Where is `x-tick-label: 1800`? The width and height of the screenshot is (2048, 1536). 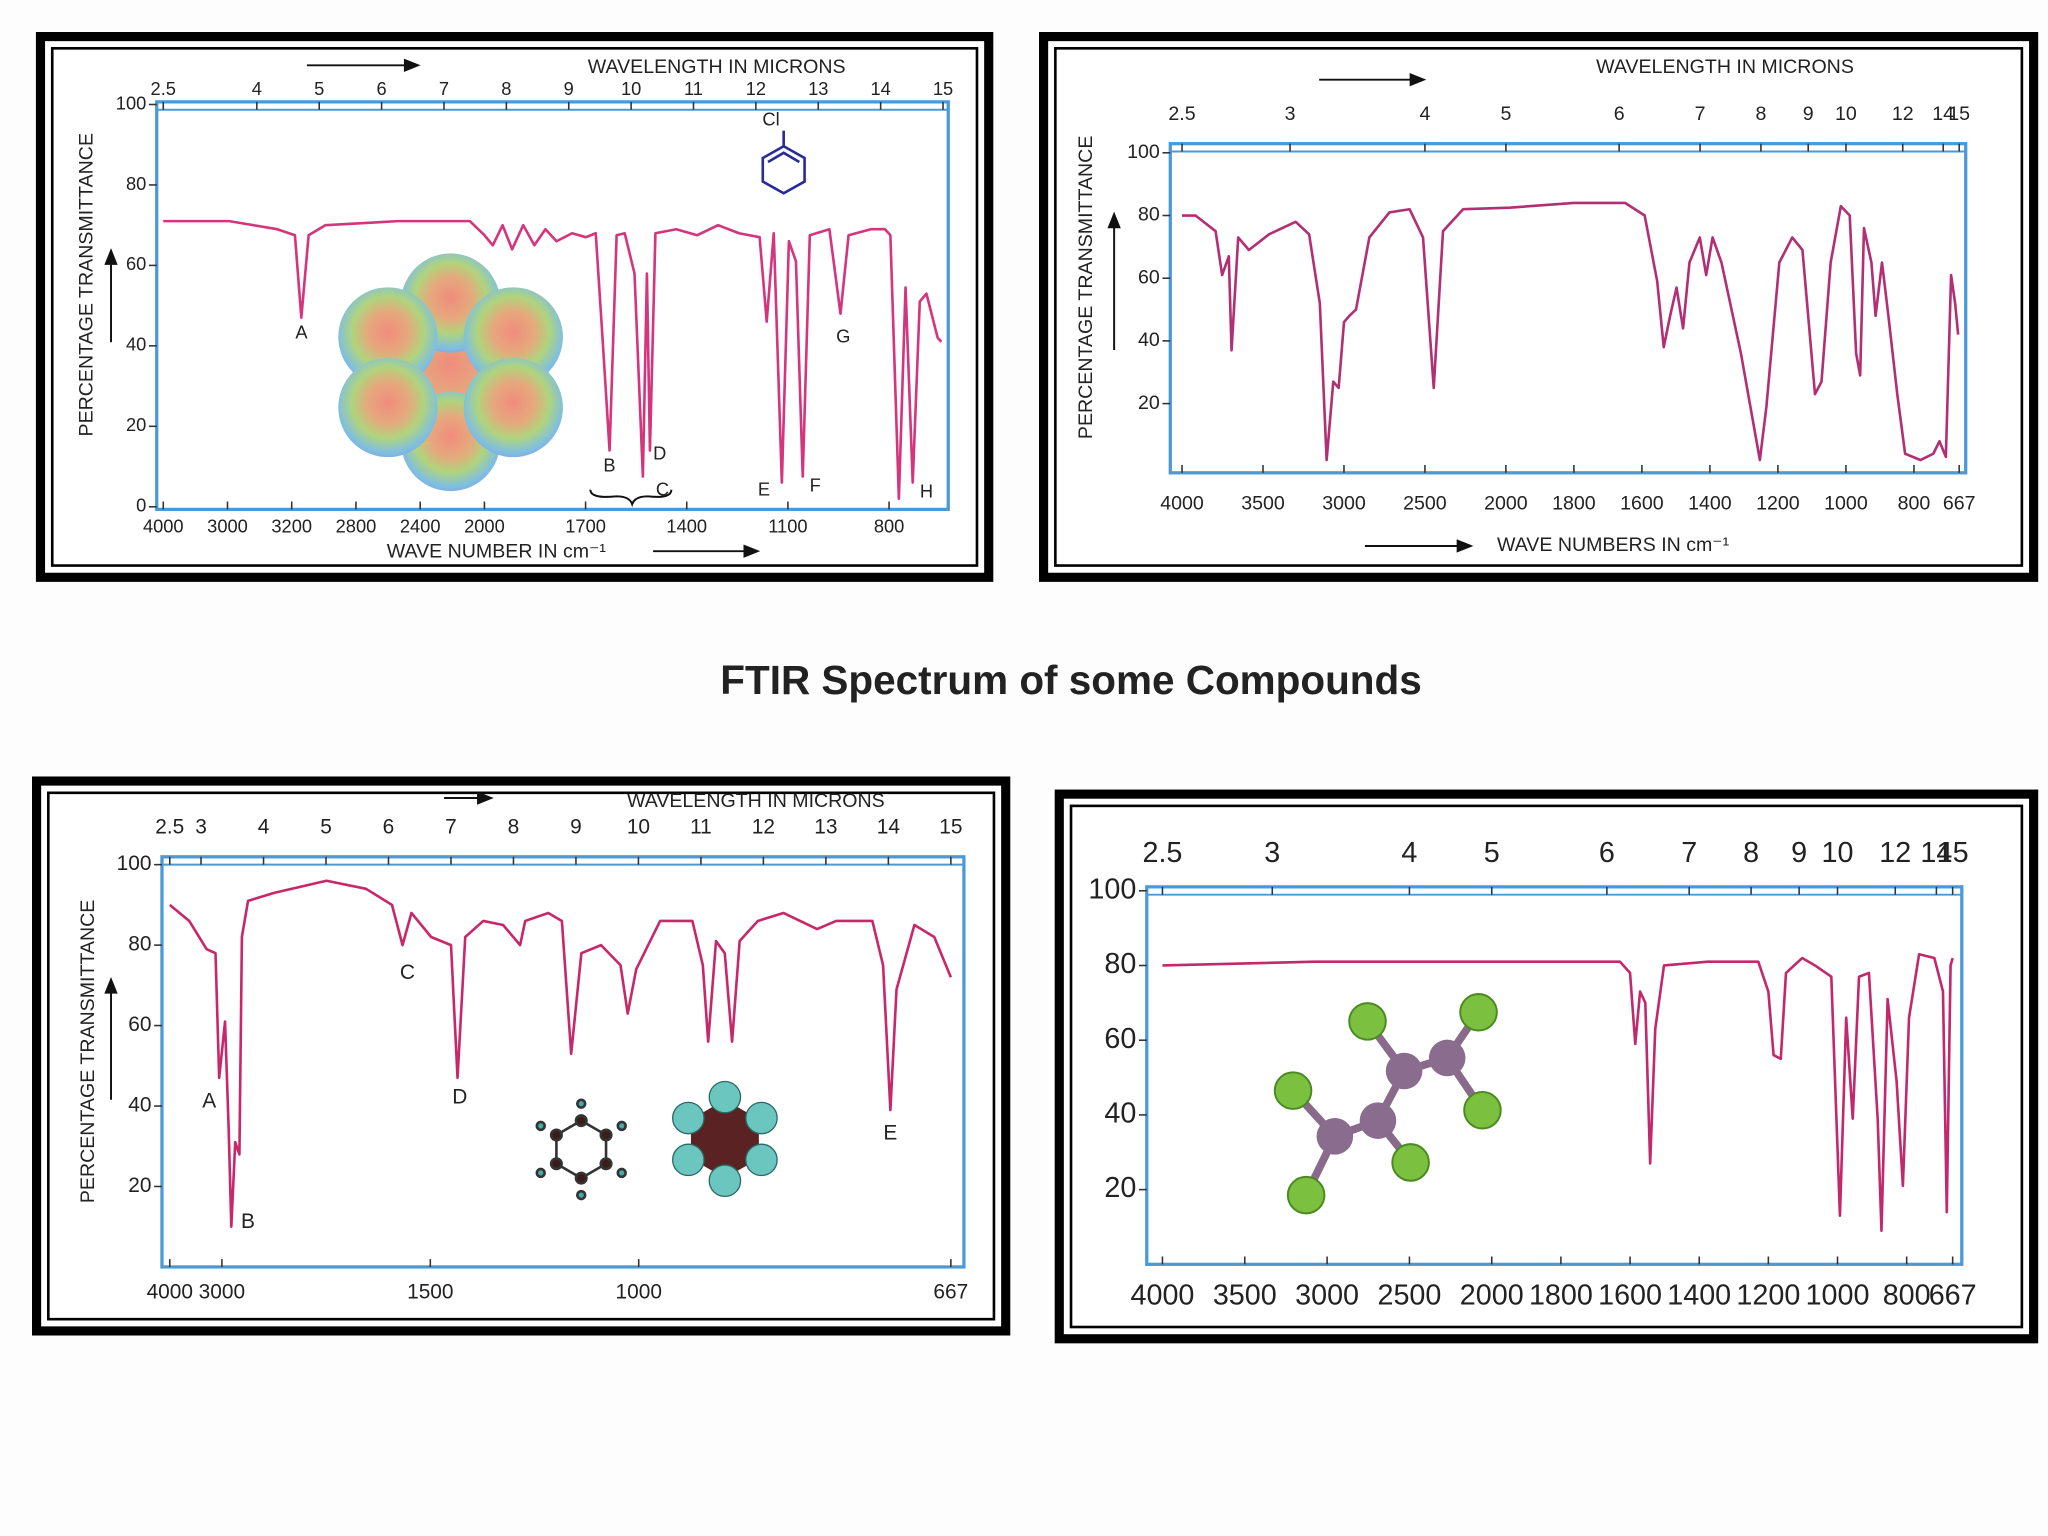
x-tick-label: 1800 is located at coordinates (1574, 503).